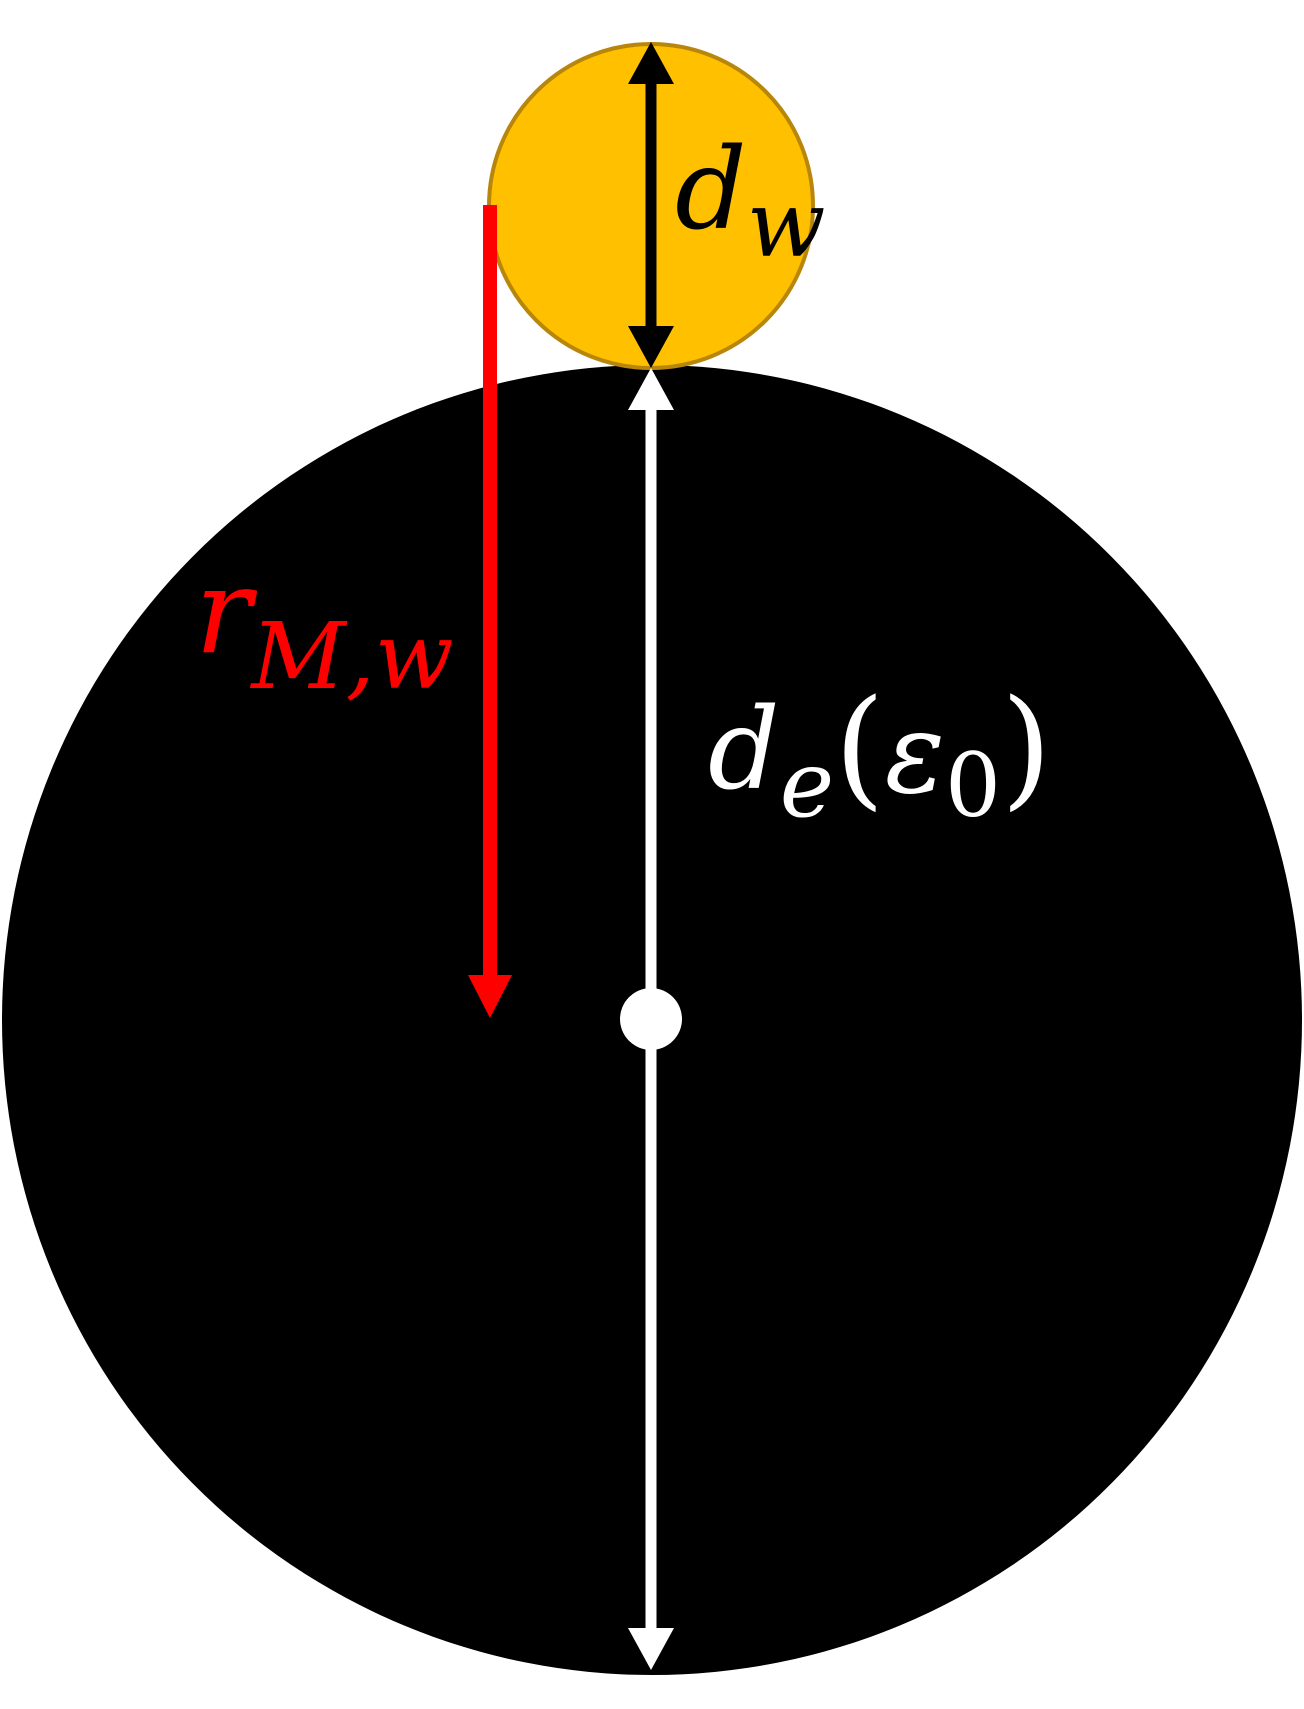  I want to click on dw-label: dw, so click(750, 201).